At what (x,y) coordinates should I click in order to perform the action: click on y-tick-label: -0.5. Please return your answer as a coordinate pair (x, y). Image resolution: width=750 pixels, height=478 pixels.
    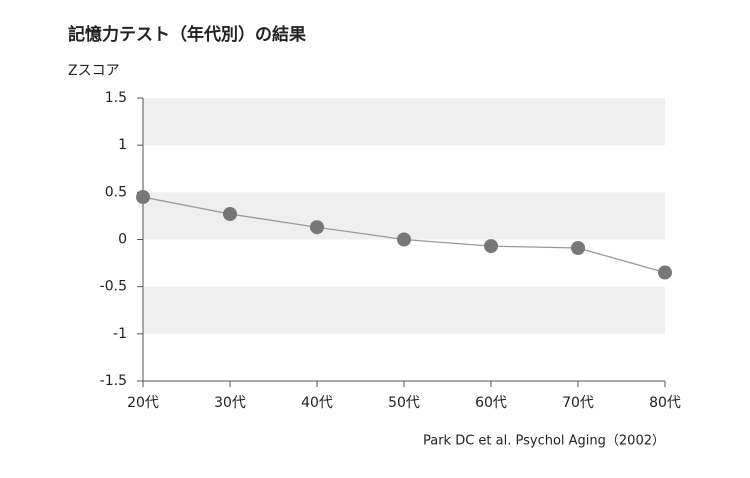
    Looking at the image, I should click on (113, 287).